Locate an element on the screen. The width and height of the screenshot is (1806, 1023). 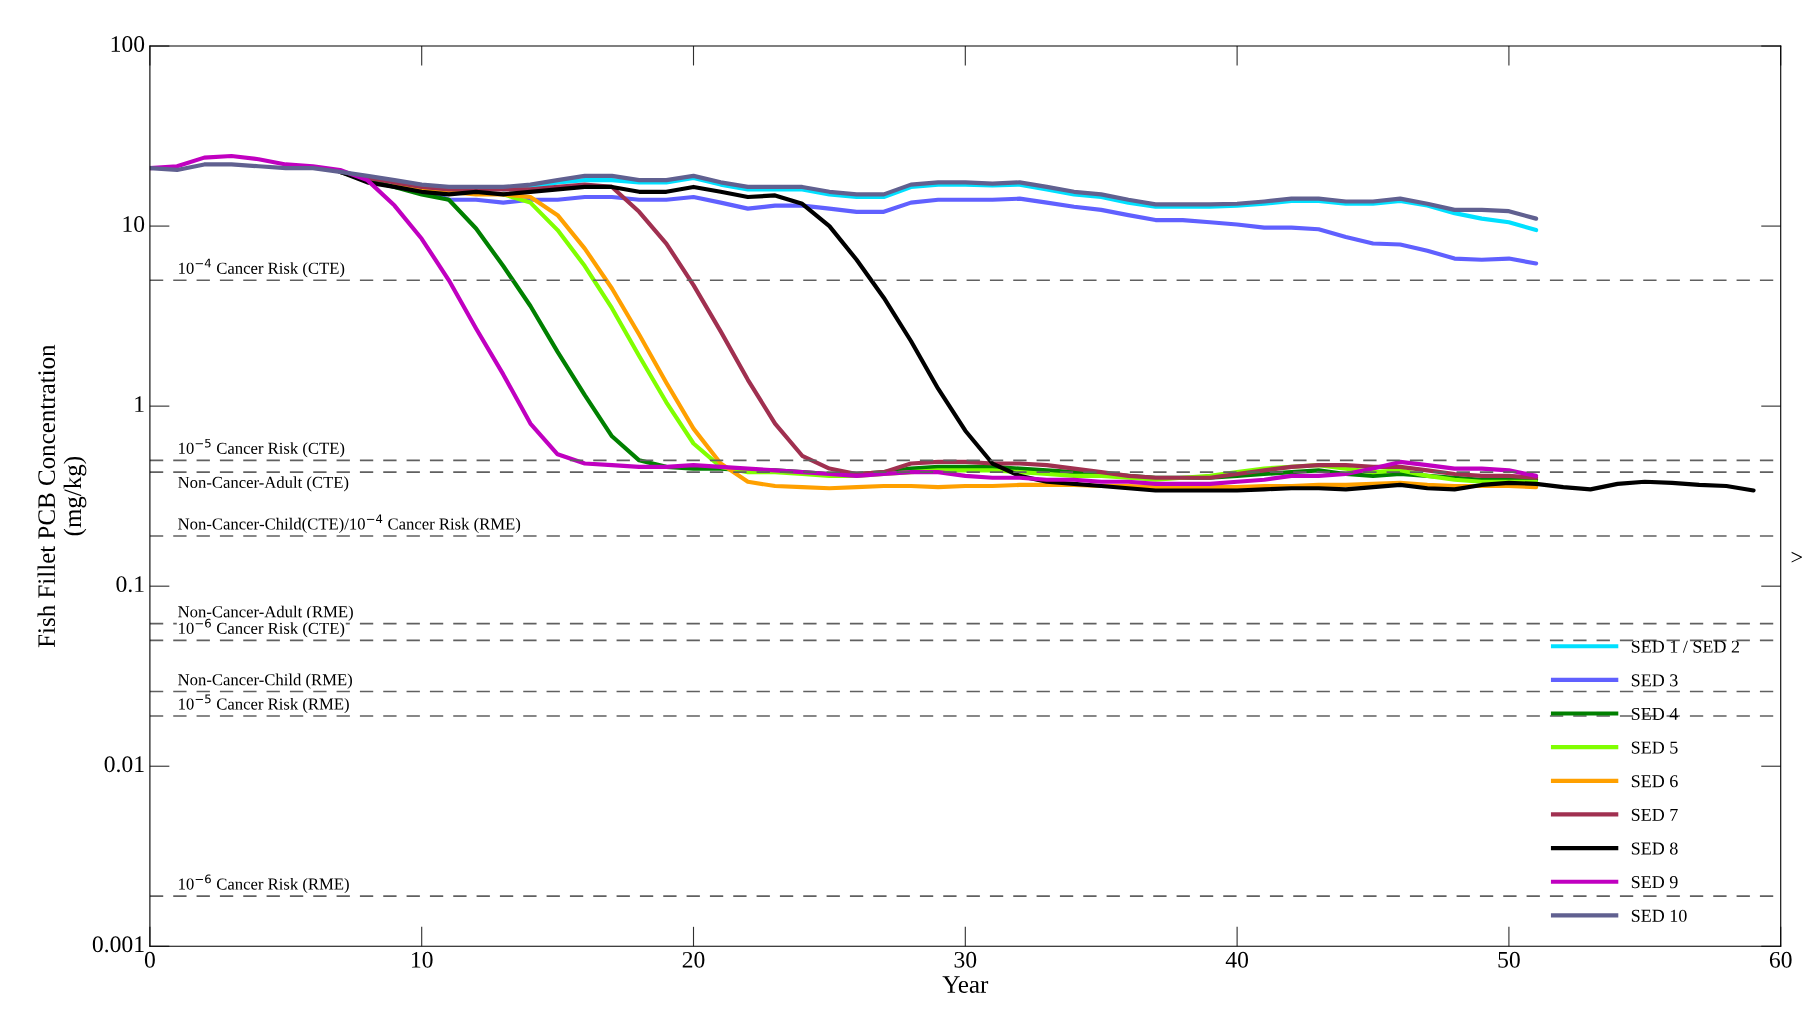
x-tick-label: 20 is located at coordinates (693, 959).